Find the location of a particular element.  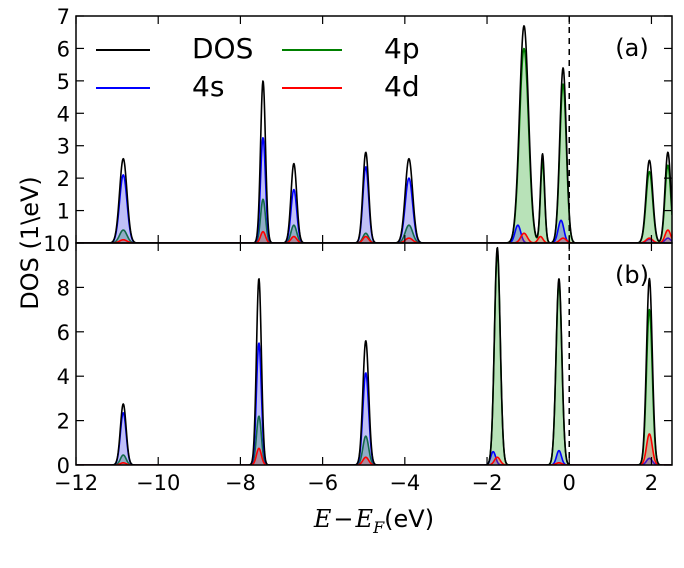

y-tick-label: 1 is located at coordinates (63, 212).